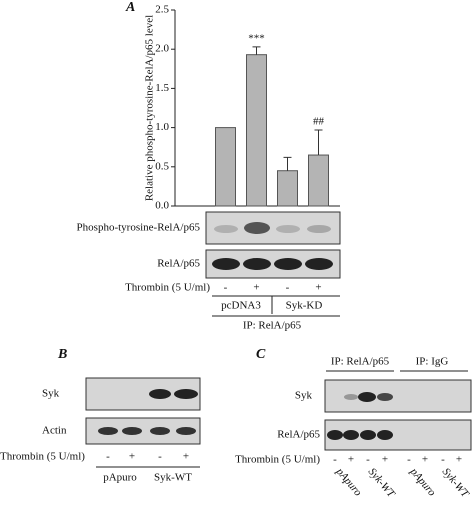  What do you see at coordinates (62, 354) in the screenshot?
I see `panel-label: B` at bounding box center [62, 354].